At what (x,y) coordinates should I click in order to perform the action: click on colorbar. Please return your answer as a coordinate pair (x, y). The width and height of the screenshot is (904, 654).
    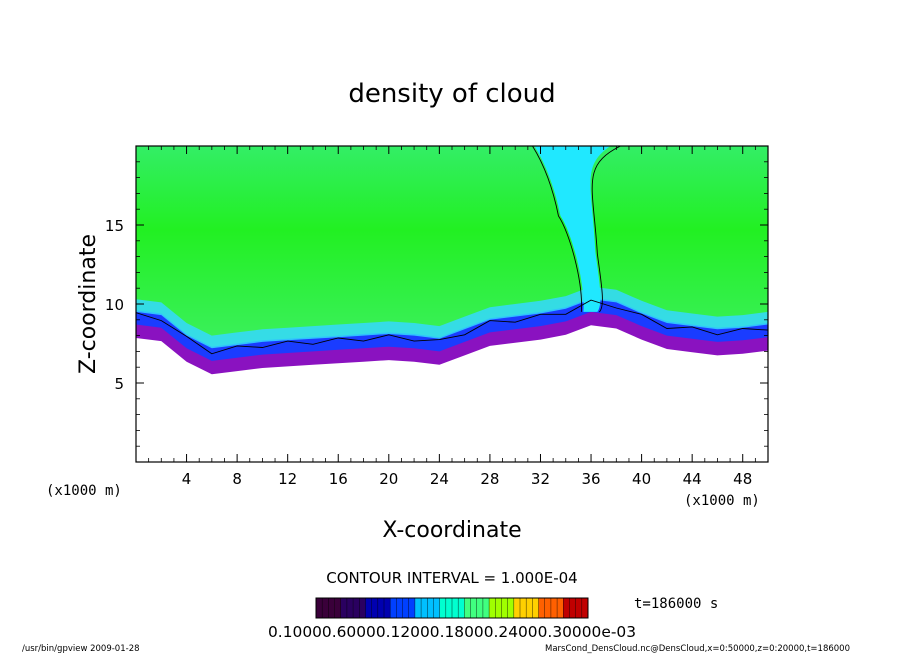
    Looking at the image, I should click on (452, 608).